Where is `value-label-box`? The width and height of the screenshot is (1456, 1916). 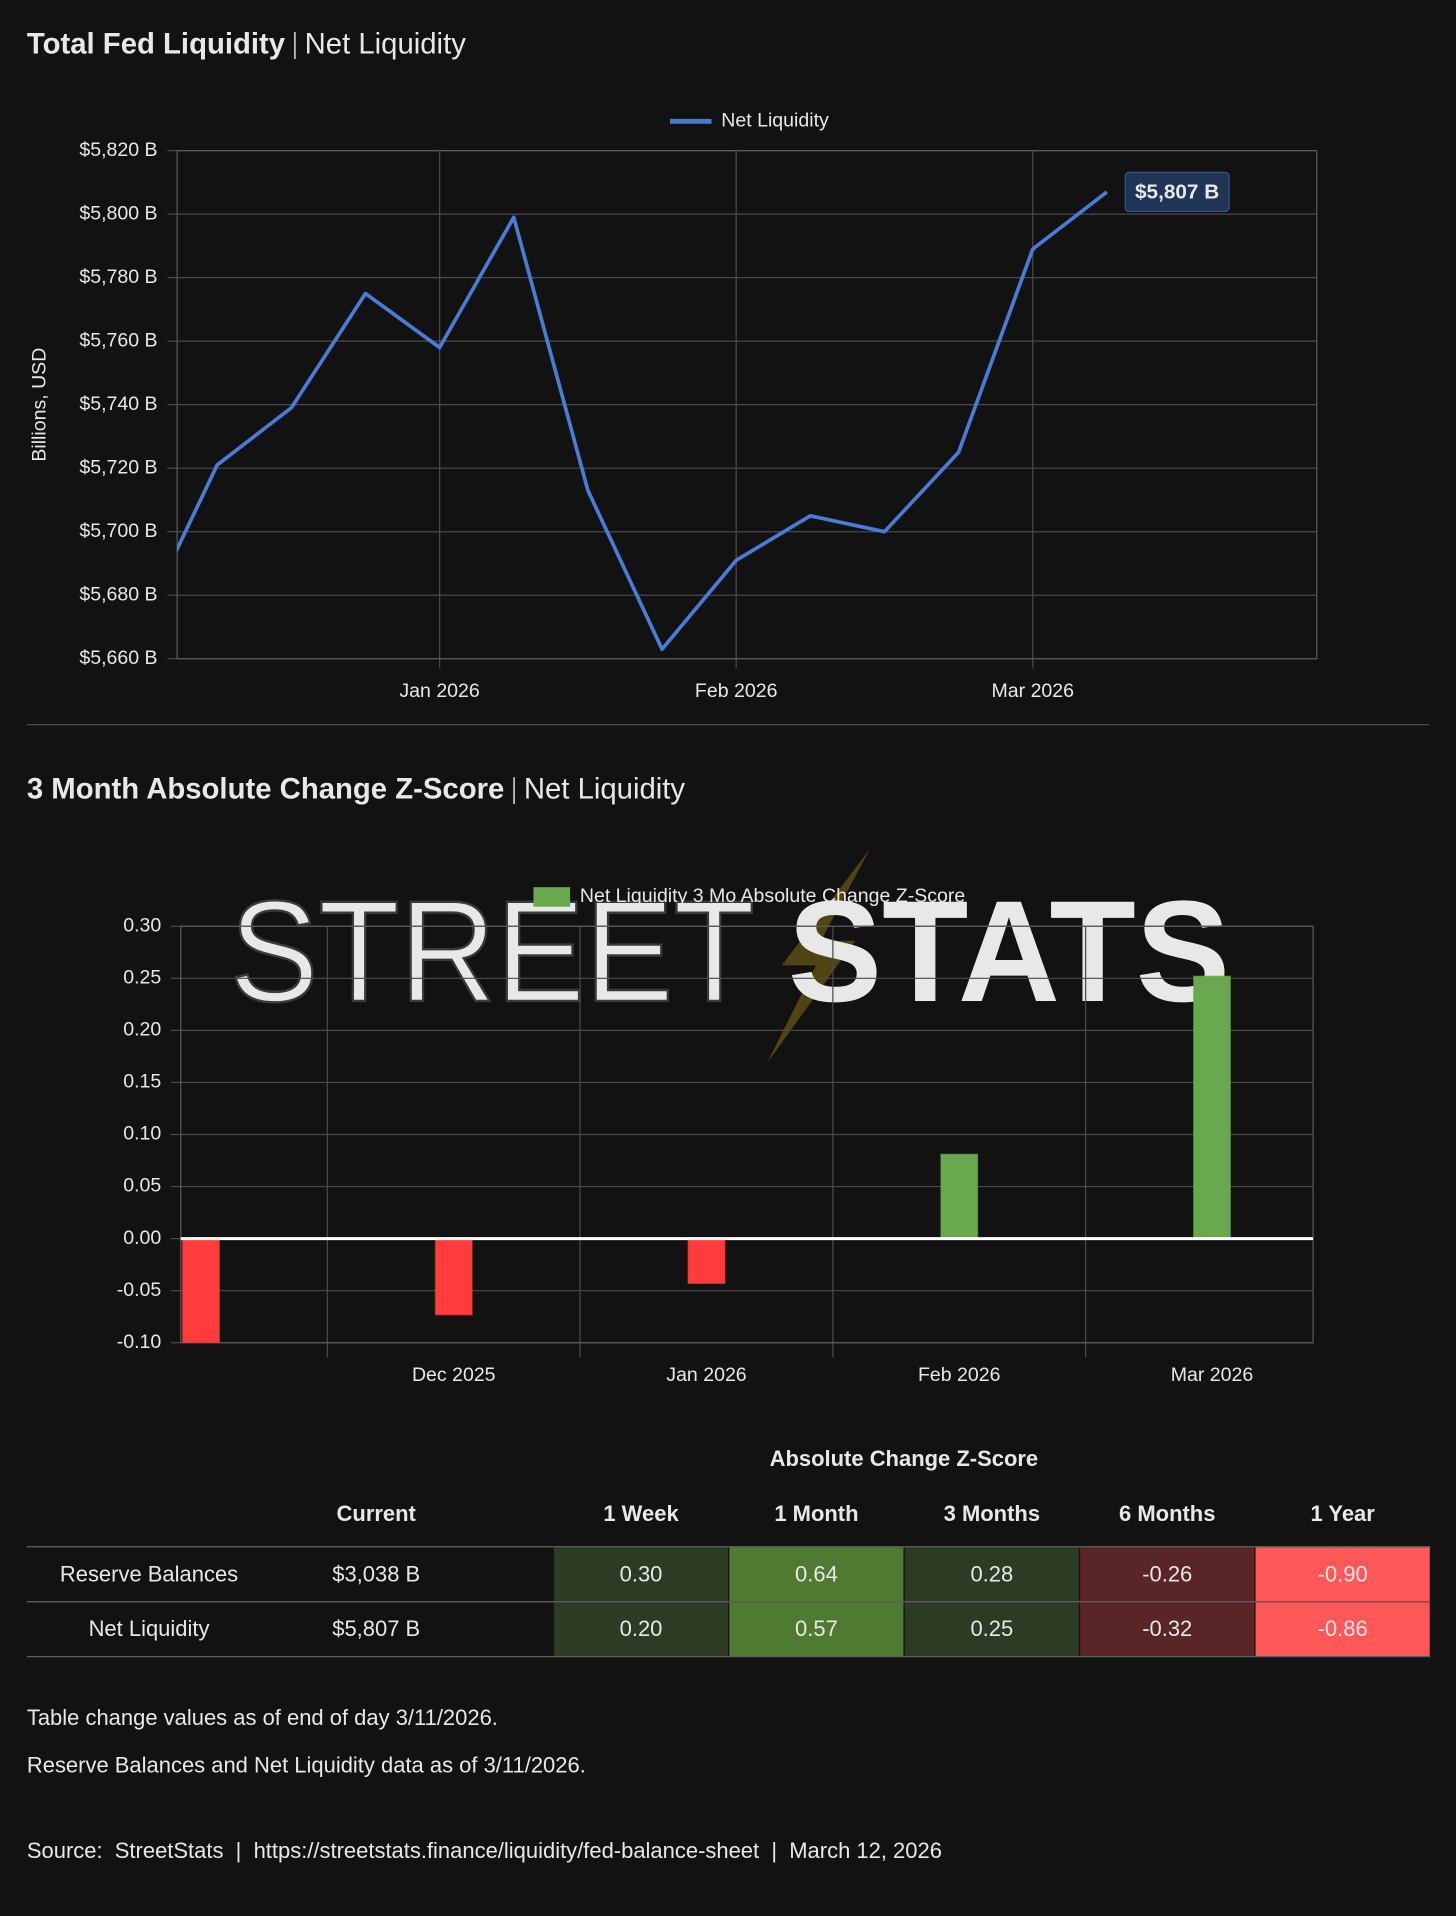
value-label-box is located at coordinates (1177, 192).